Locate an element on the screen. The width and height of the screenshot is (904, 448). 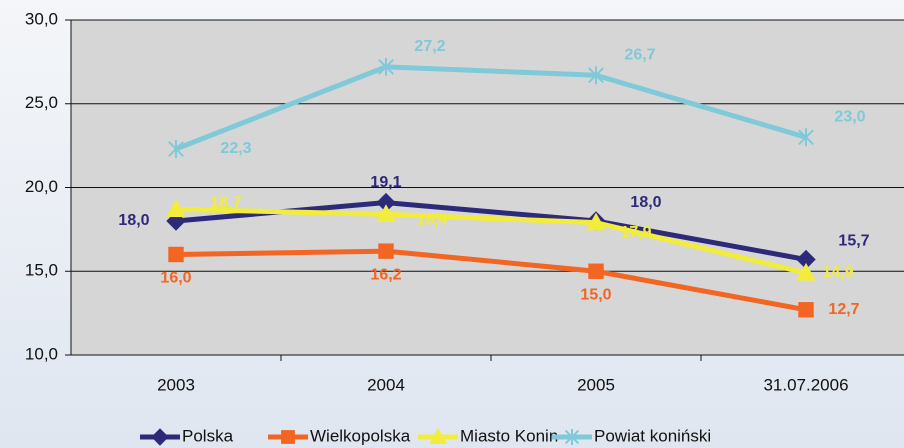
value-label: 27,2 is located at coordinates (429, 46).